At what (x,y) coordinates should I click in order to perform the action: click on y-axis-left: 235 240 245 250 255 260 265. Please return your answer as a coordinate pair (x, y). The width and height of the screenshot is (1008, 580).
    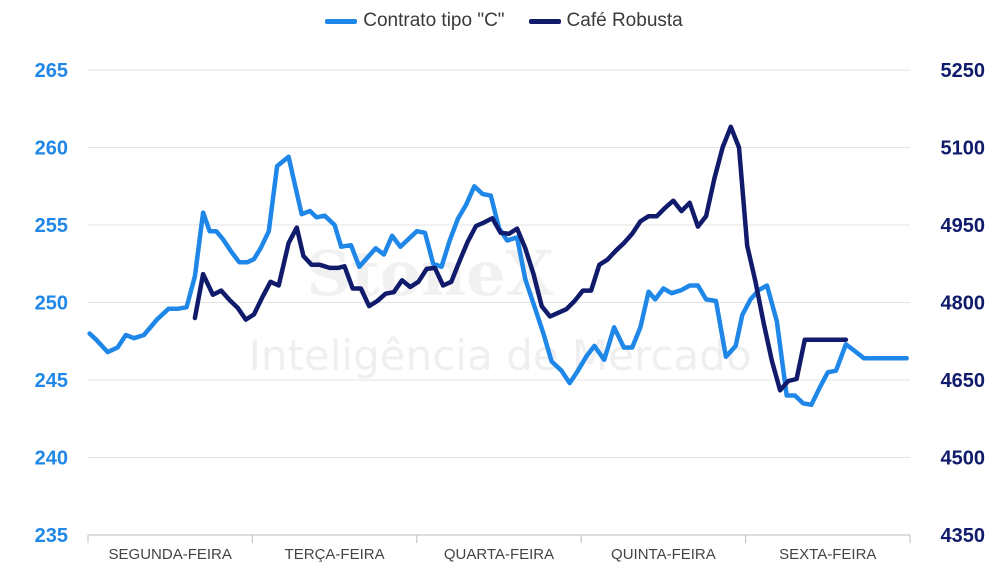
    Looking at the image, I should click on (51, 303).